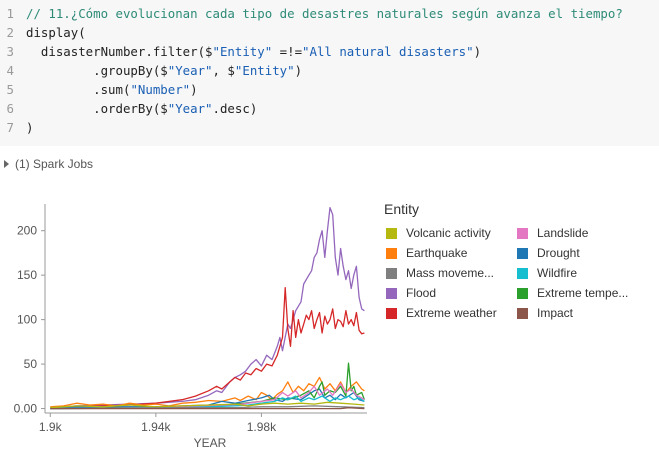 This screenshot has width=659, height=460. I want to click on caret-right-icon, so click(6, 164).